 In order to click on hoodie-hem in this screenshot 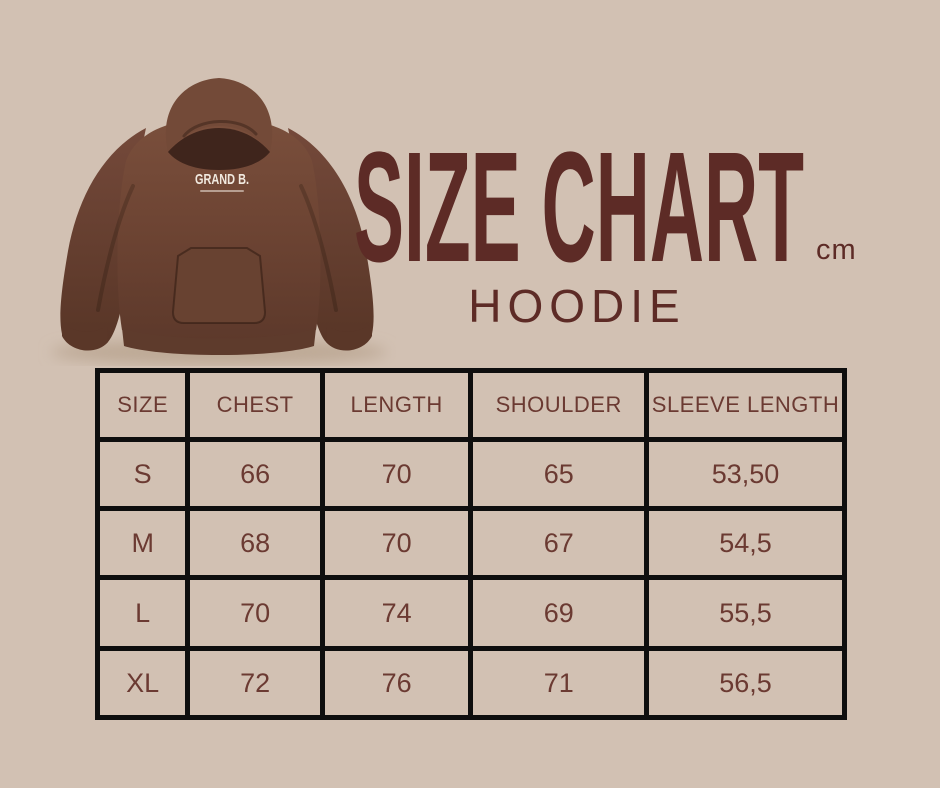, I will do `click(219, 341)`.